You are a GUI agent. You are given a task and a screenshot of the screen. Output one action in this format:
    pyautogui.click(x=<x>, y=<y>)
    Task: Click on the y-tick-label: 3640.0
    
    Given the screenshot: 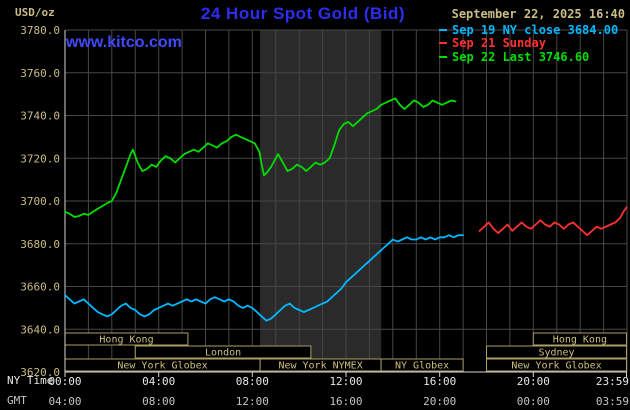 What is the action you would take?
    pyautogui.click(x=40, y=329)
    